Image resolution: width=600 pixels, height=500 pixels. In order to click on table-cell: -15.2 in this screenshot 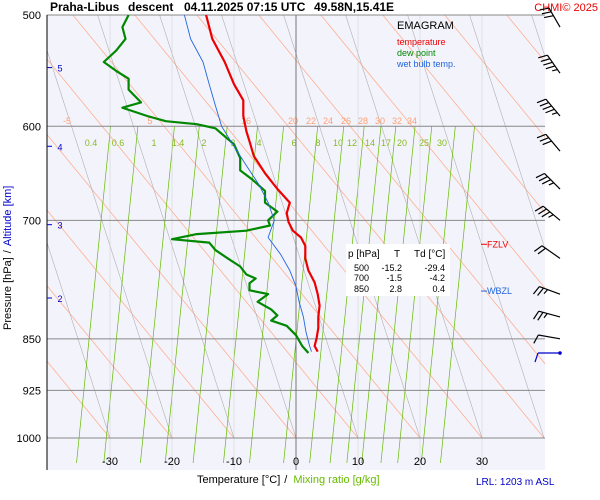, I will do `click(391, 268)`.